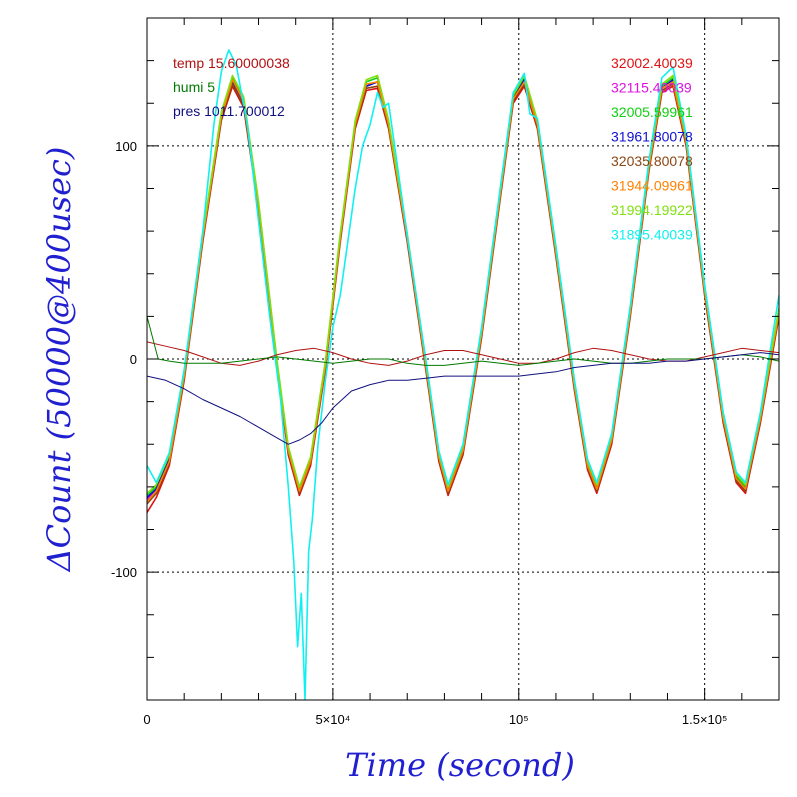 The width and height of the screenshot is (797, 797). Describe the element at coordinates (124, 572) in the screenshot. I see `y-tick-label: -100` at that location.